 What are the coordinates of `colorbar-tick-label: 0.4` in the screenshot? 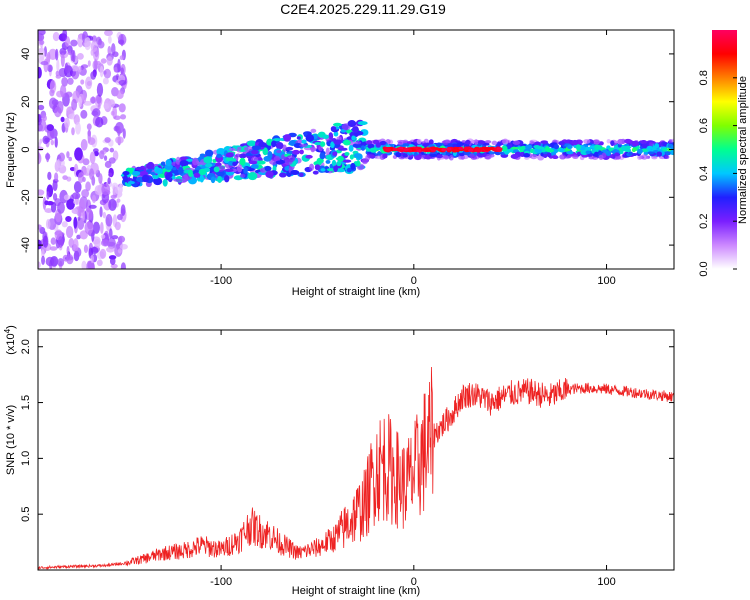 It's located at (704, 173).